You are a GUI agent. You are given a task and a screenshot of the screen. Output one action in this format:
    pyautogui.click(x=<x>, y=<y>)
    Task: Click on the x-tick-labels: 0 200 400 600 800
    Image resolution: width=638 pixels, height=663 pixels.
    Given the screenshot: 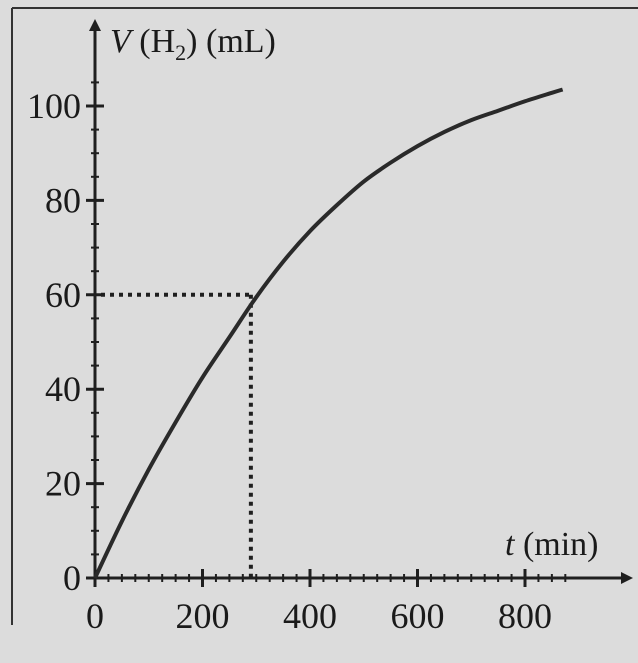 What is the action you would take?
    pyautogui.click(x=319, y=616)
    